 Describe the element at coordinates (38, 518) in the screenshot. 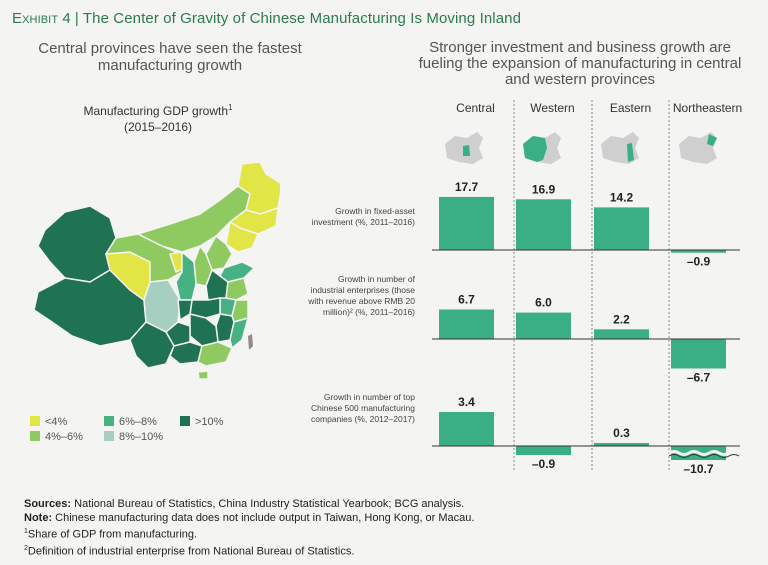

I see `note-label: Note:` at that location.